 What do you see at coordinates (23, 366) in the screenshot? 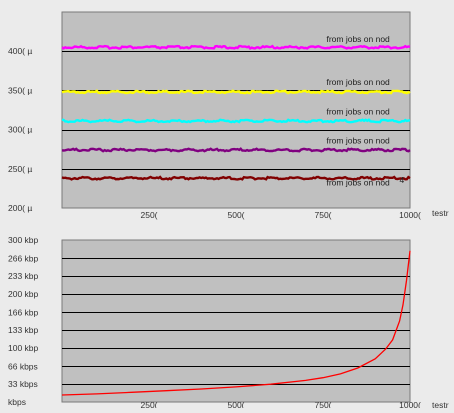
I see `y-tick-label: 66 kbps` at bounding box center [23, 366].